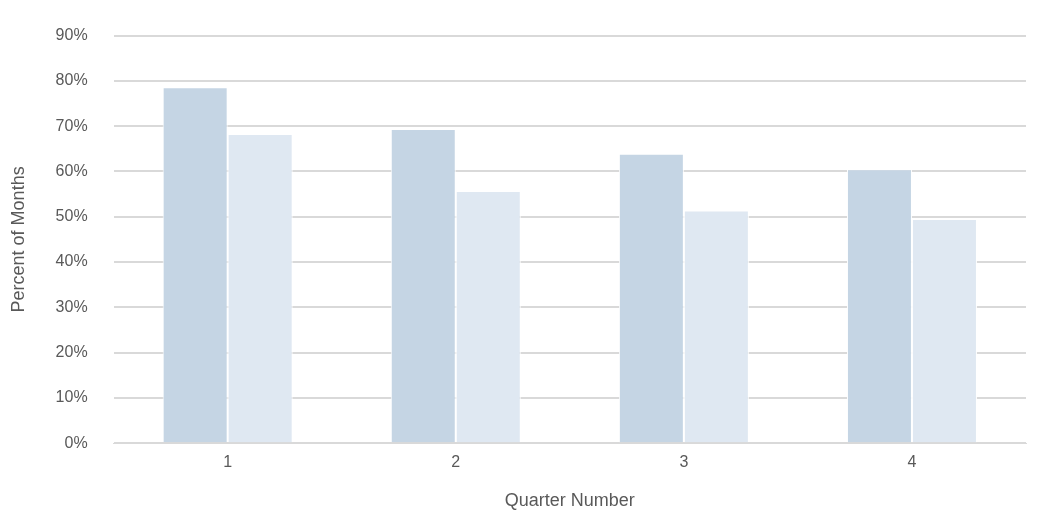  What do you see at coordinates (569, 500) in the screenshot?
I see `x-axis-title: Quarter Number` at bounding box center [569, 500].